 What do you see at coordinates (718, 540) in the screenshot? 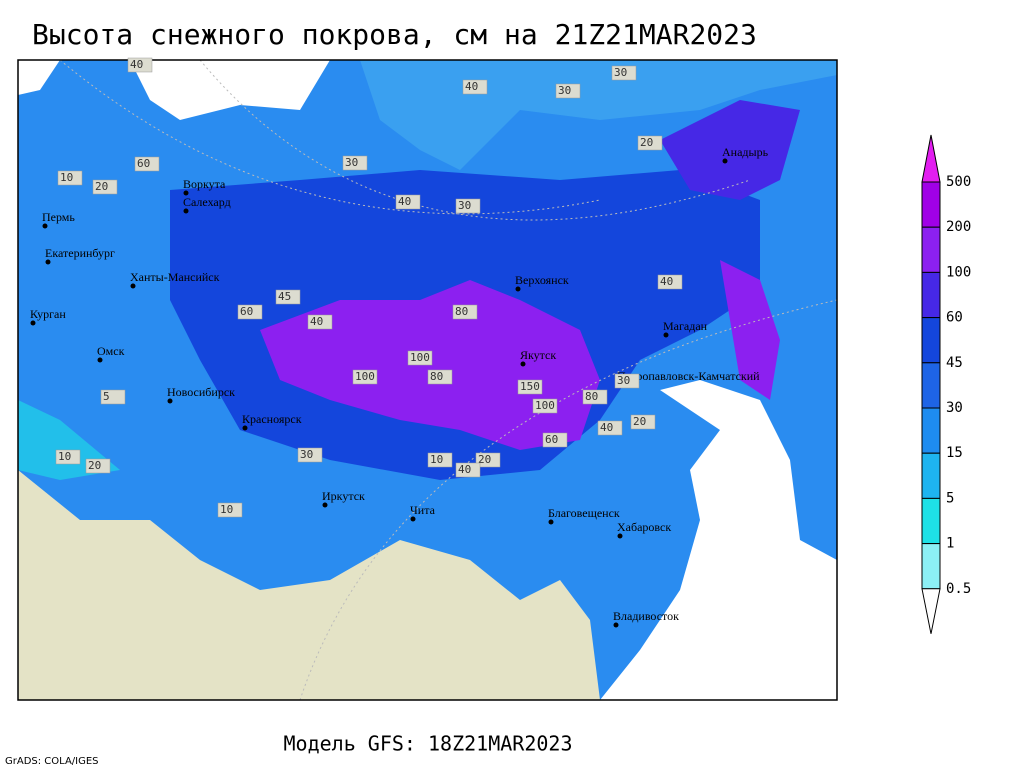
I see `pacific` at bounding box center [718, 540].